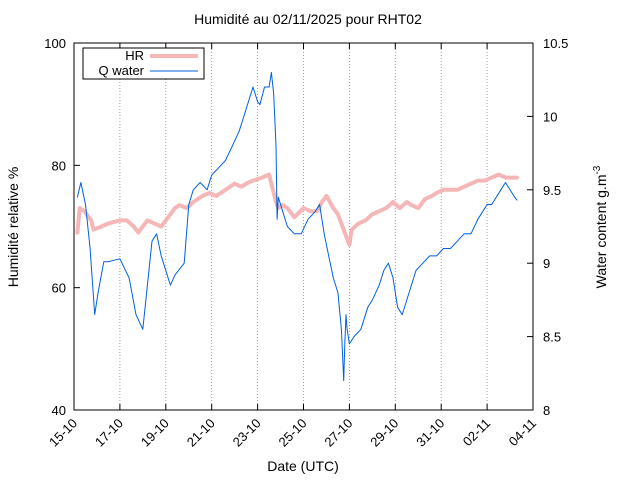  Describe the element at coordinates (59, 288) in the screenshot. I see `y-tick-label: 60` at that location.